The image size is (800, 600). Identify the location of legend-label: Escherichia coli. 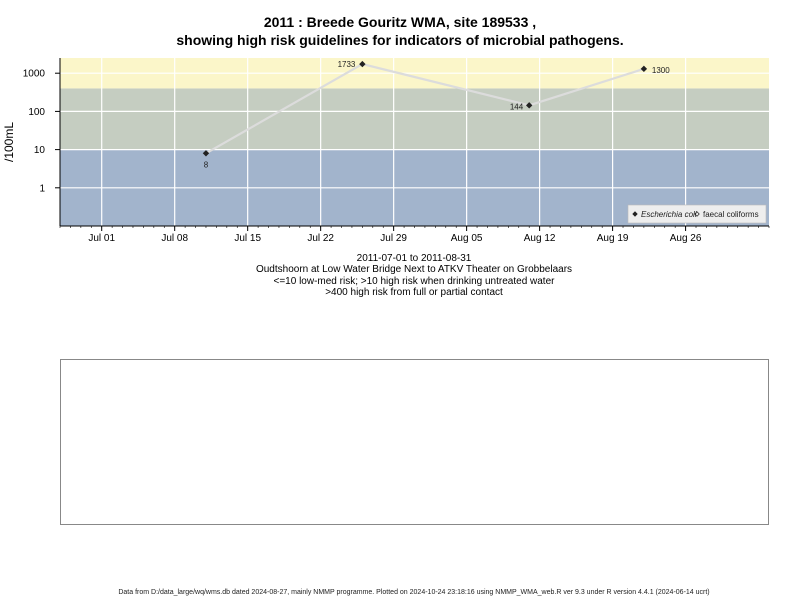
(669, 214).